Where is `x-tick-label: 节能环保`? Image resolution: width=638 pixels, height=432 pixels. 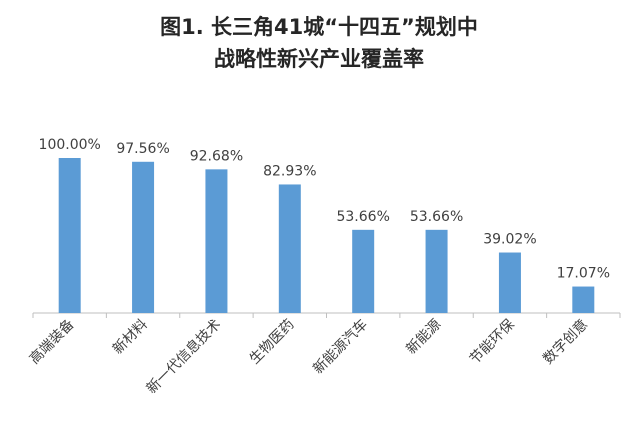
x-tick-label: 节能环保 is located at coordinates (492, 342).